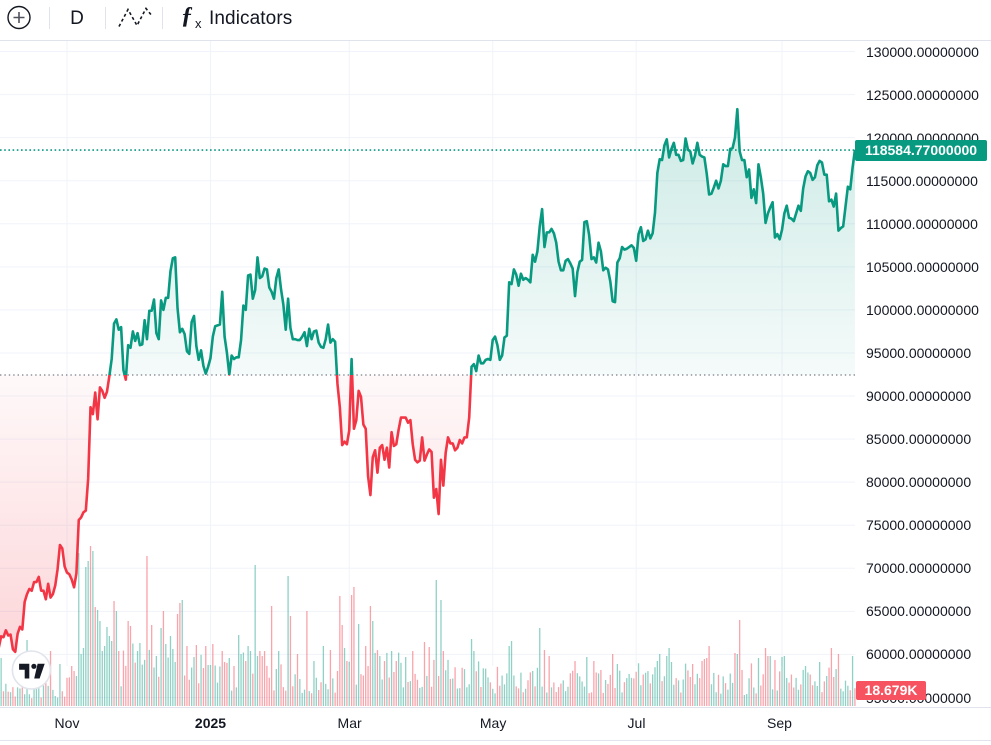 Image resolution: width=991 pixels, height=745 pixels. Describe the element at coordinates (187, 16) in the screenshot. I see `svg-text: ƒ` at that location.